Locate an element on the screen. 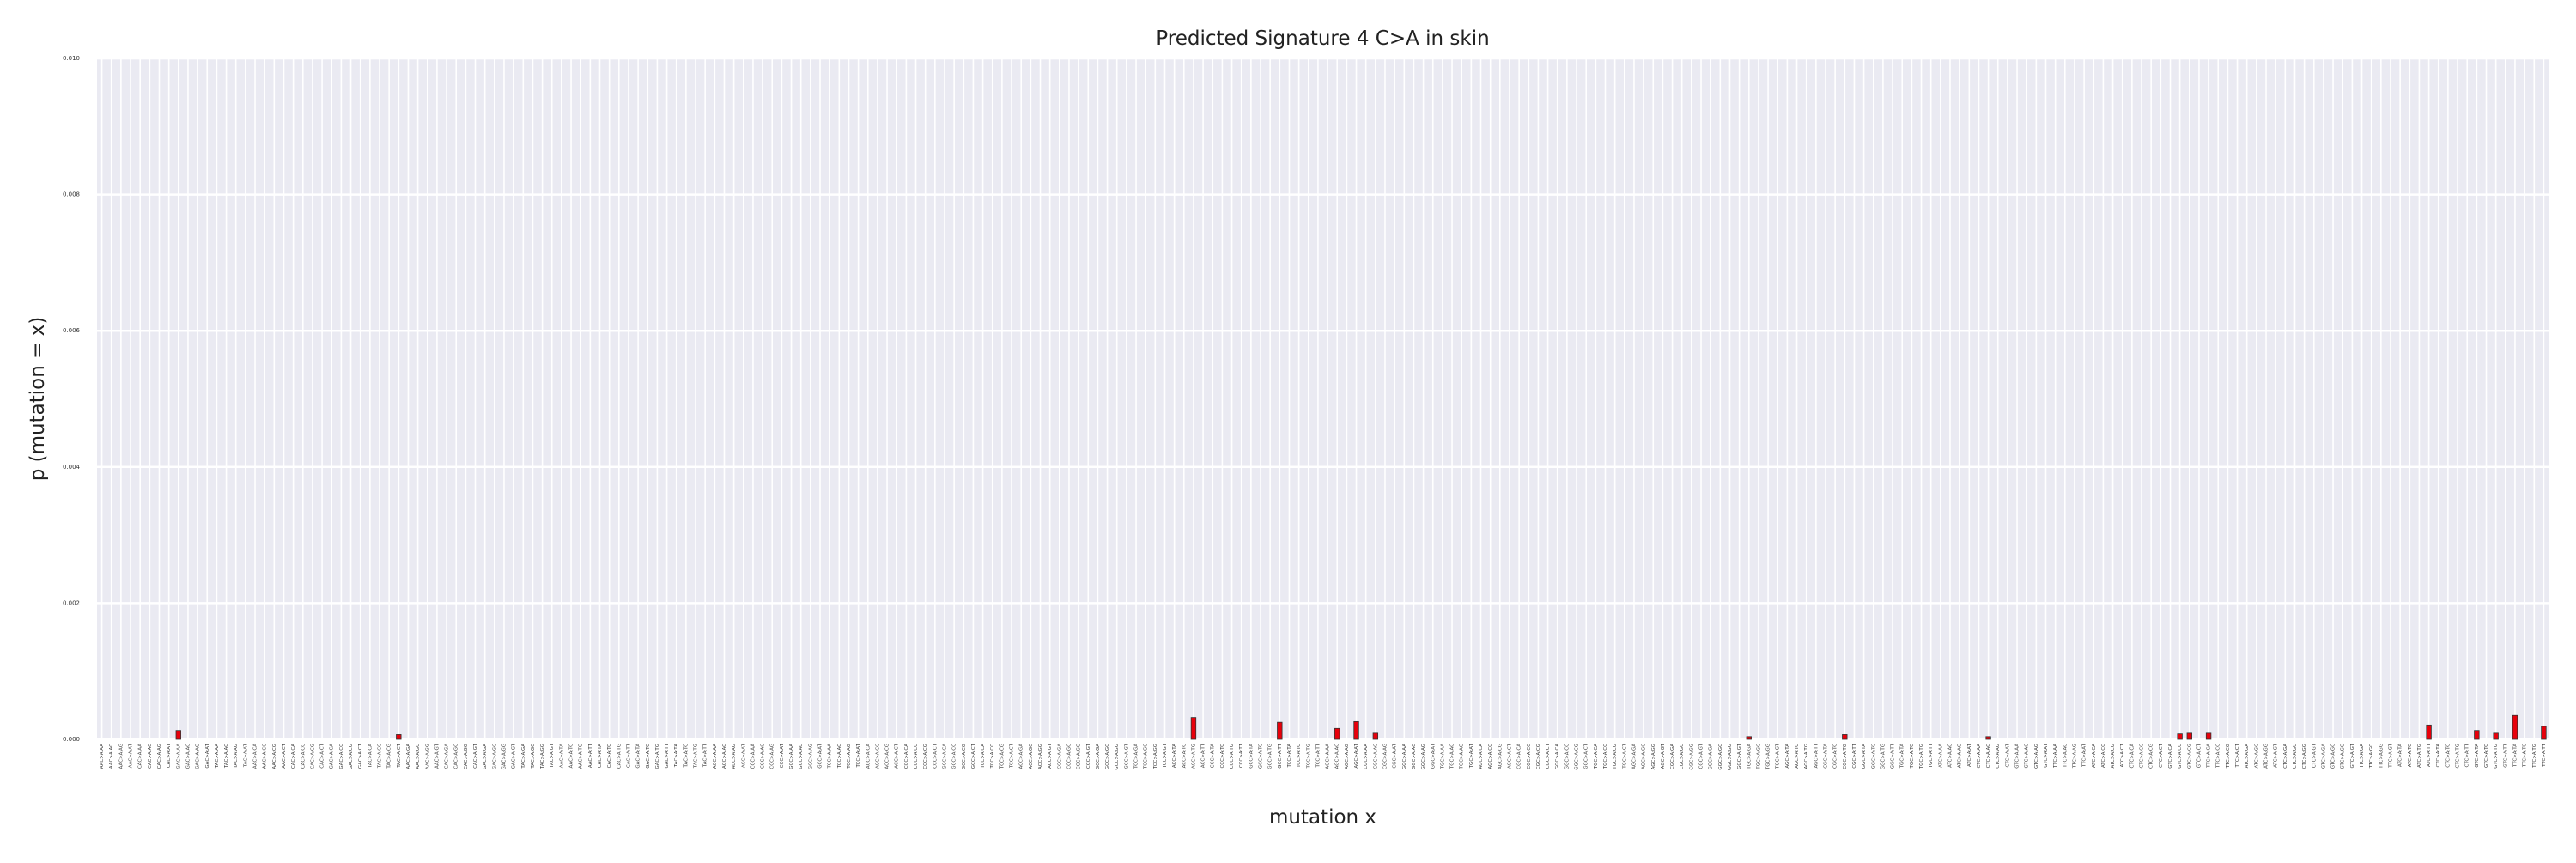 Image resolution: width=2576 pixels, height=863 pixels. x-tick-label: GAC>A:TC is located at coordinates (649, 757).